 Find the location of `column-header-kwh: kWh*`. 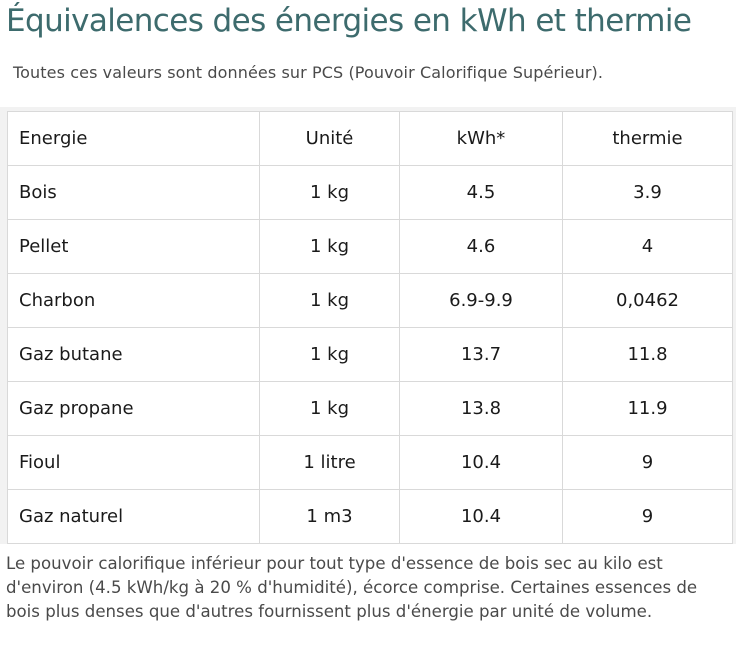

column-header-kwh: kWh* is located at coordinates (481, 138).